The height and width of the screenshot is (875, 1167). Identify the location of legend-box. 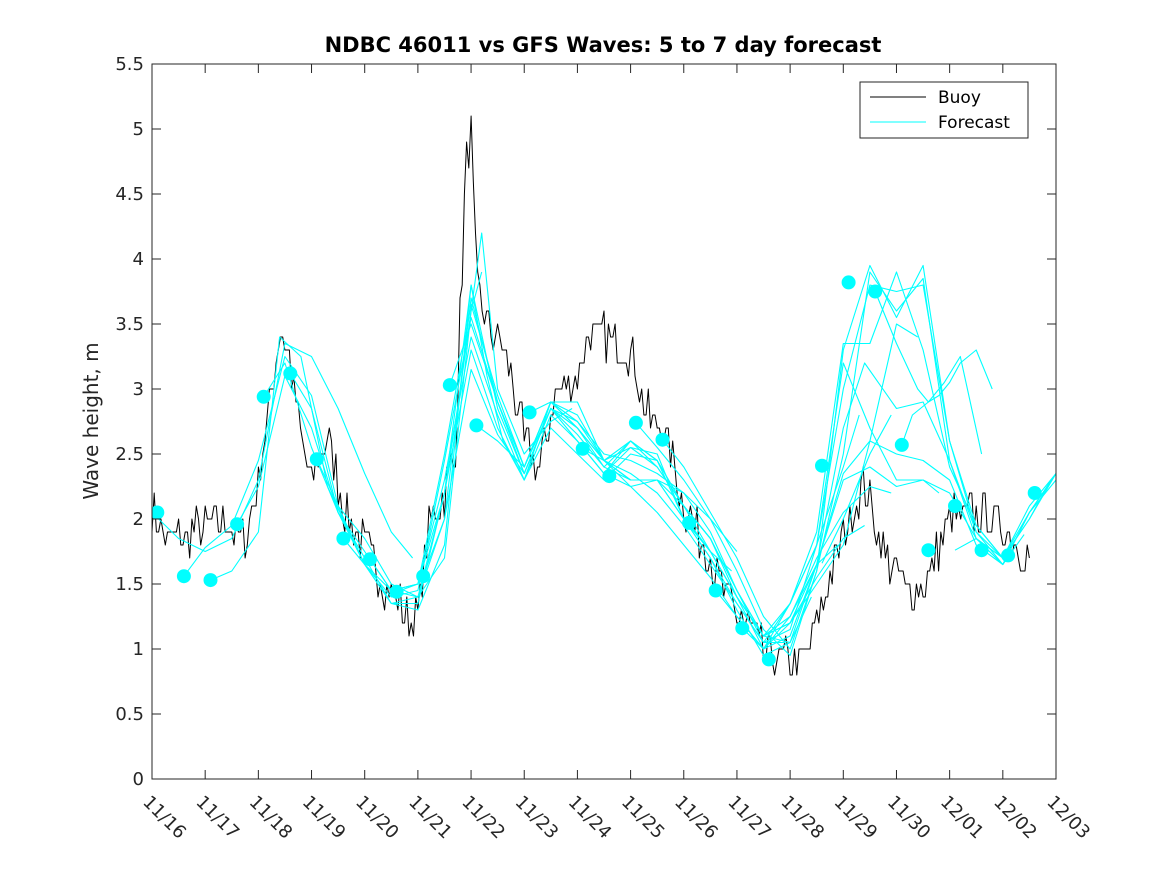
(944, 110).